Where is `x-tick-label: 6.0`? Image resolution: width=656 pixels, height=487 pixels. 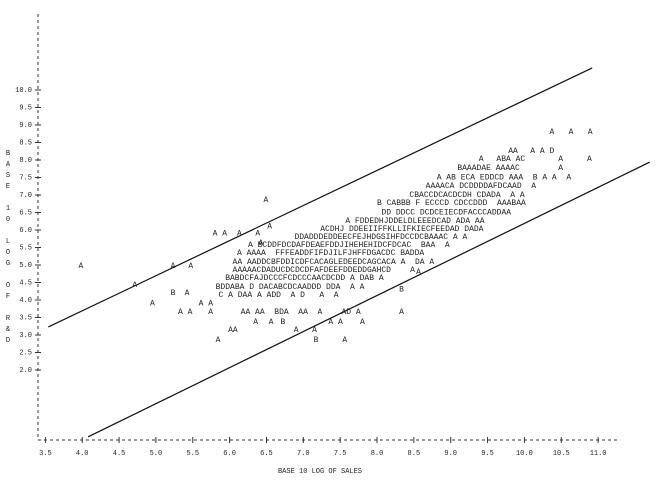 x-tick-label: 6.0 is located at coordinates (229, 454).